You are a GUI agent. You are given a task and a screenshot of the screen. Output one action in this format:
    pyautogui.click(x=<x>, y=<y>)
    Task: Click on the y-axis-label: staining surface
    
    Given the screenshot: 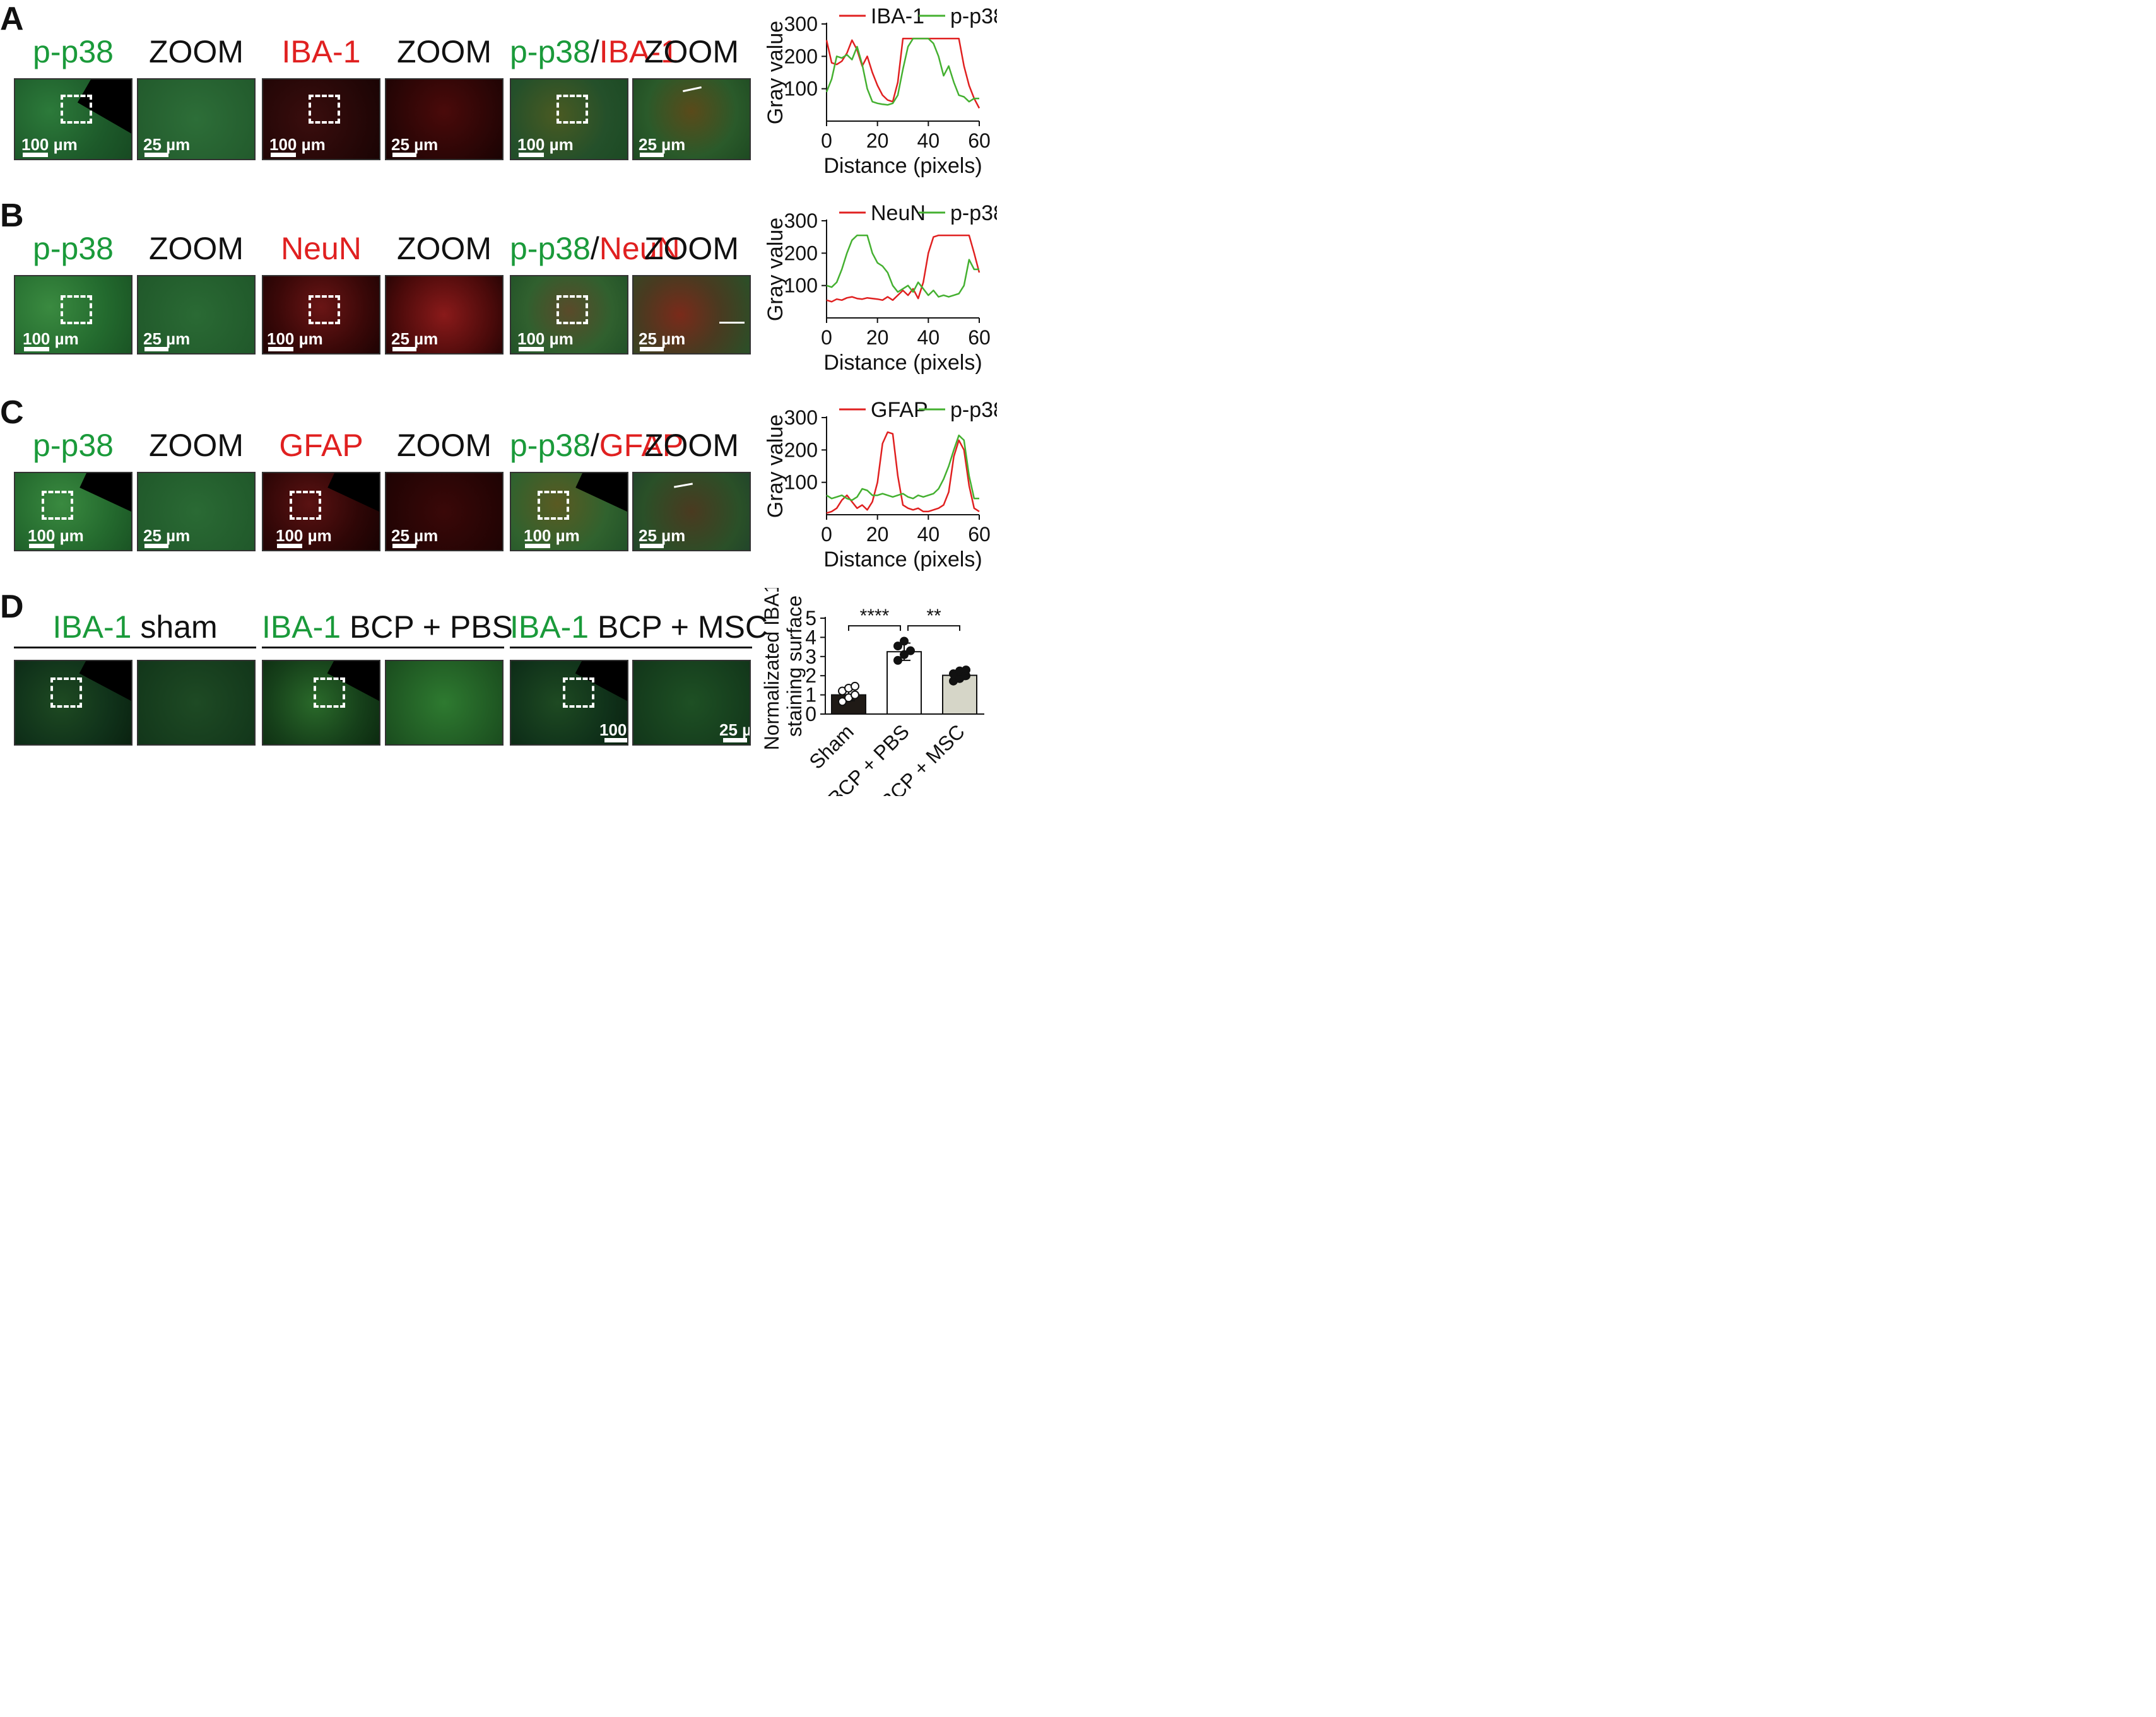 What is the action you would take?
    pyautogui.click(x=794, y=666)
    